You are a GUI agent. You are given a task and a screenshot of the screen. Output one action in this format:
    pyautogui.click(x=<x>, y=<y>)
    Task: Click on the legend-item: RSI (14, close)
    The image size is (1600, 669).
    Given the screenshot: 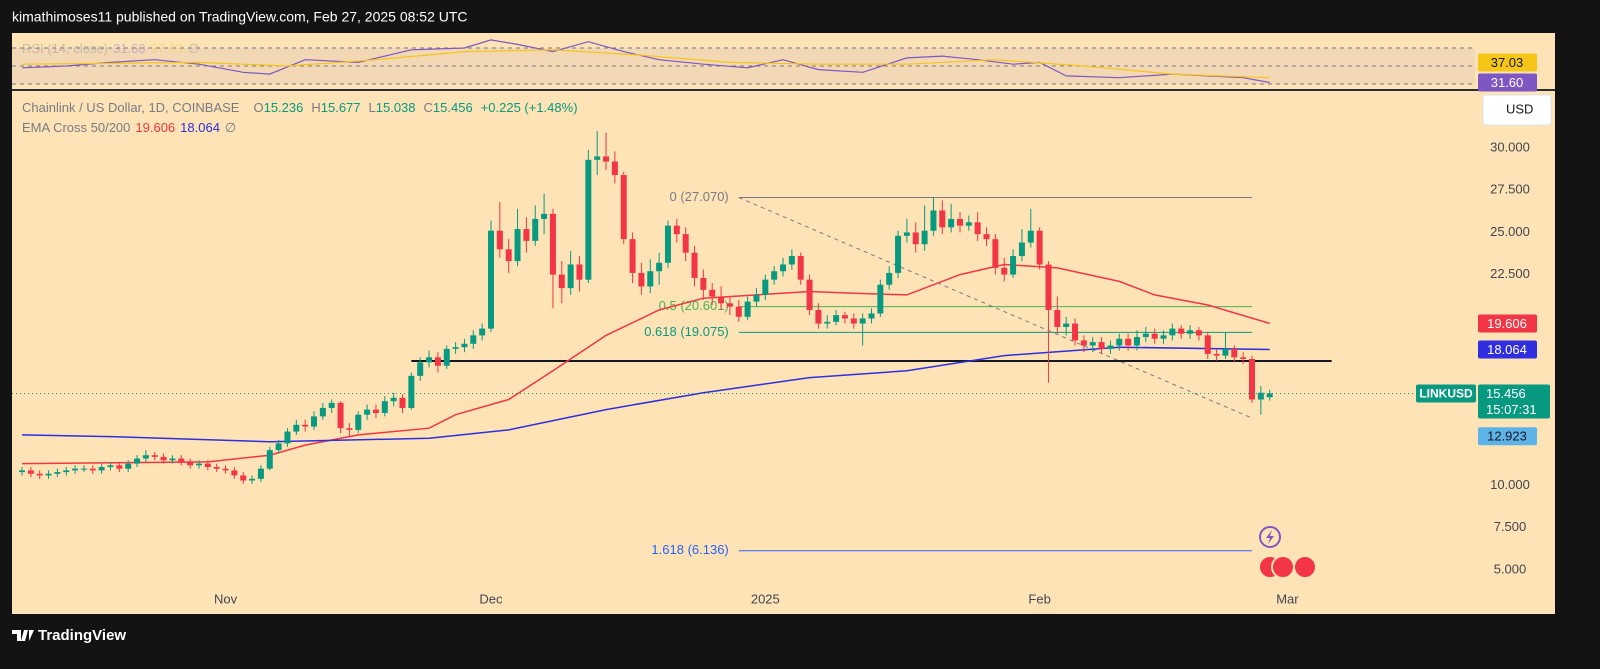 What is the action you would take?
    pyautogui.click(x=65, y=48)
    